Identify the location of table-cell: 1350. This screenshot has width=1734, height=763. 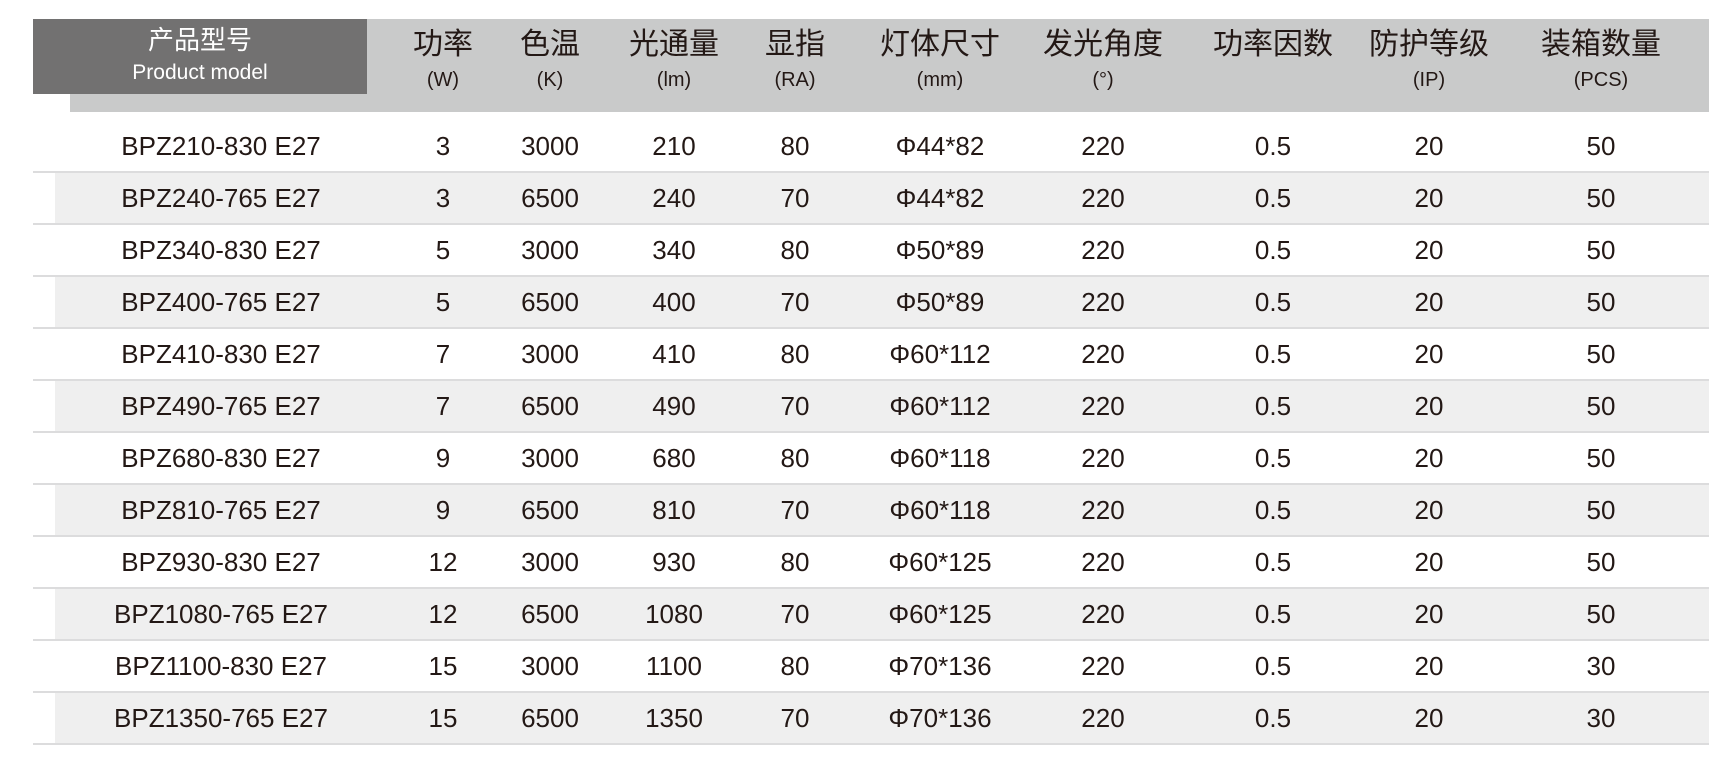
(674, 718).